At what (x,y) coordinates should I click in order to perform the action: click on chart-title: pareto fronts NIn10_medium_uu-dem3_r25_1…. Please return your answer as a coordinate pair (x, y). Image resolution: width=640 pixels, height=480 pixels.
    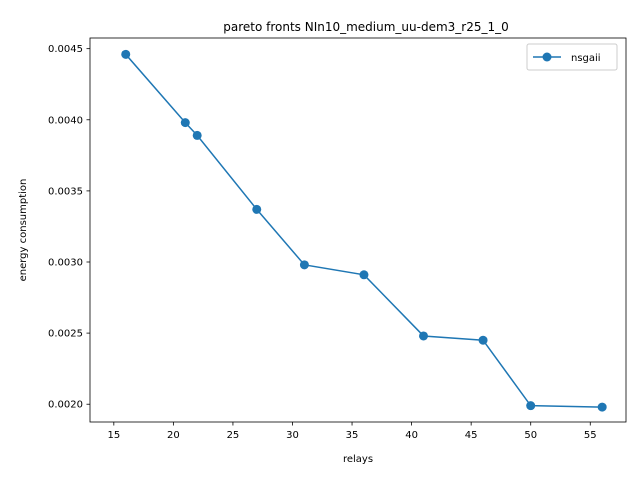
    Looking at the image, I should click on (366, 27).